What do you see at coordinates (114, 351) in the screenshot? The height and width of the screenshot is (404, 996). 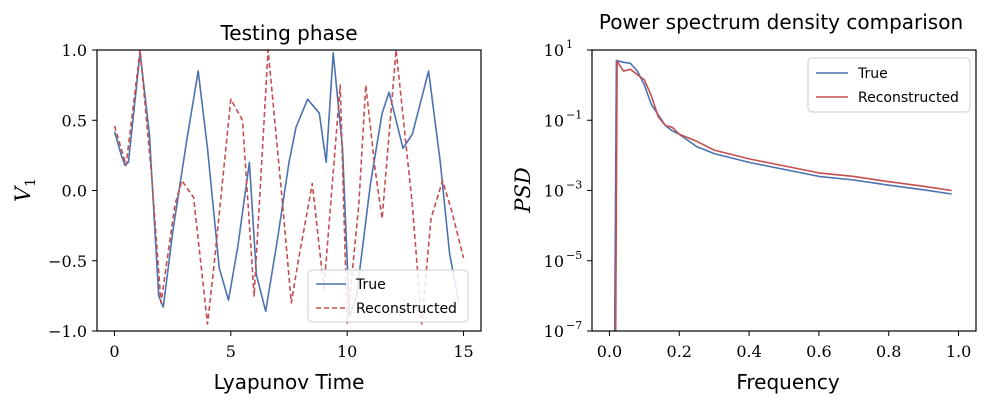 I see `x-tick-label: 0` at bounding box center [114, 351].